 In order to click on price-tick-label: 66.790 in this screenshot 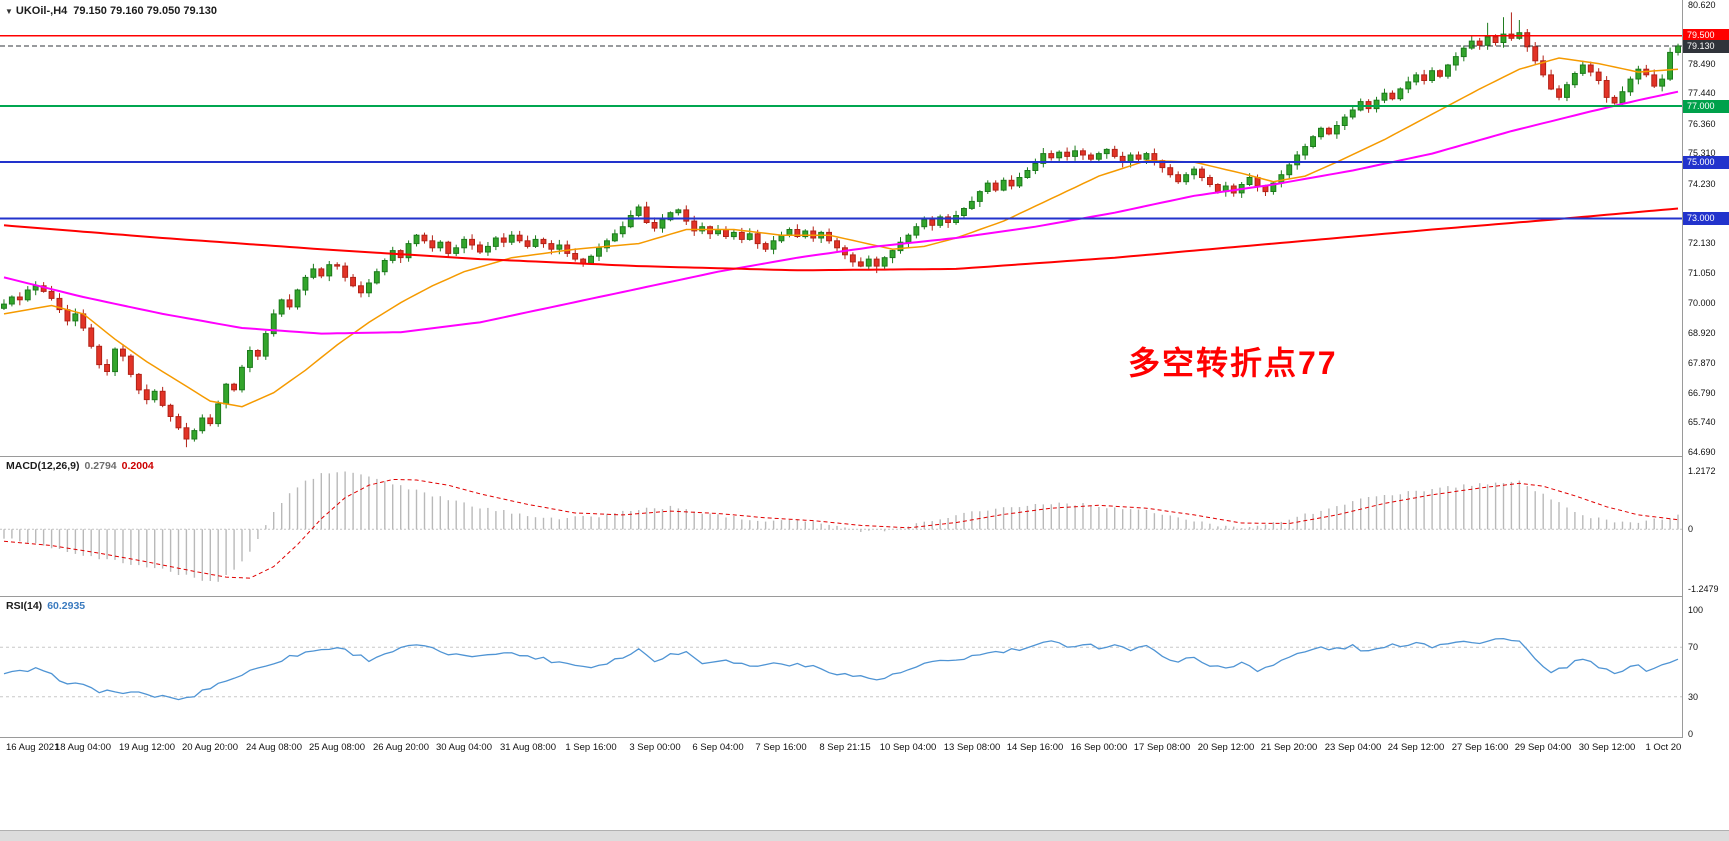, I will do `click(1702, 392)`.